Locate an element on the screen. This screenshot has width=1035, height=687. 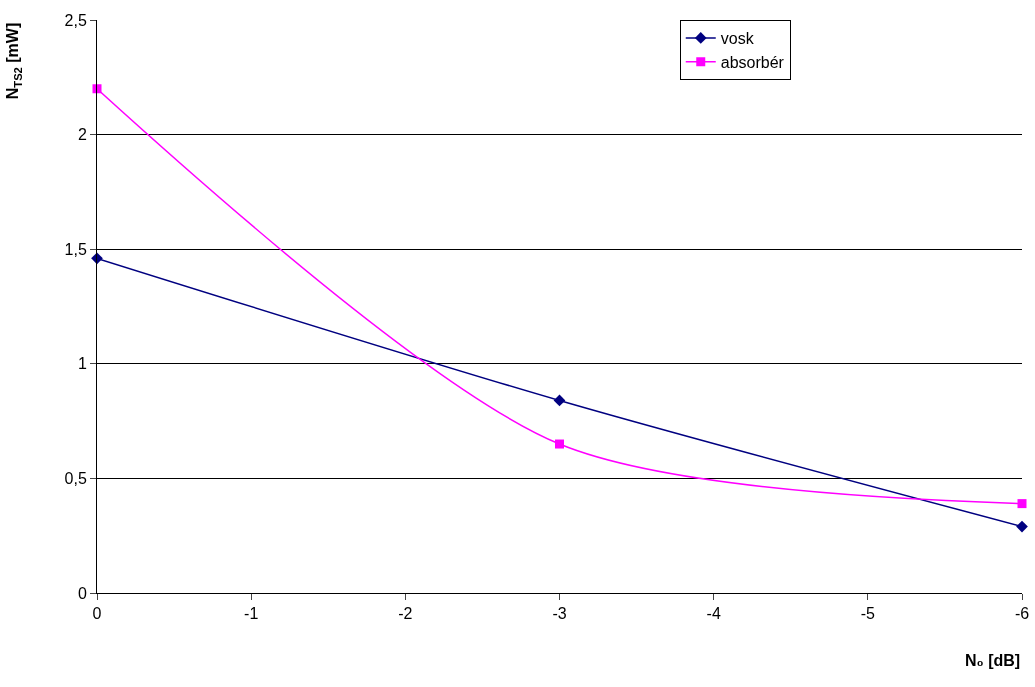
x-axis-title: N₀ [dB] is located at coordinates (993, 660).